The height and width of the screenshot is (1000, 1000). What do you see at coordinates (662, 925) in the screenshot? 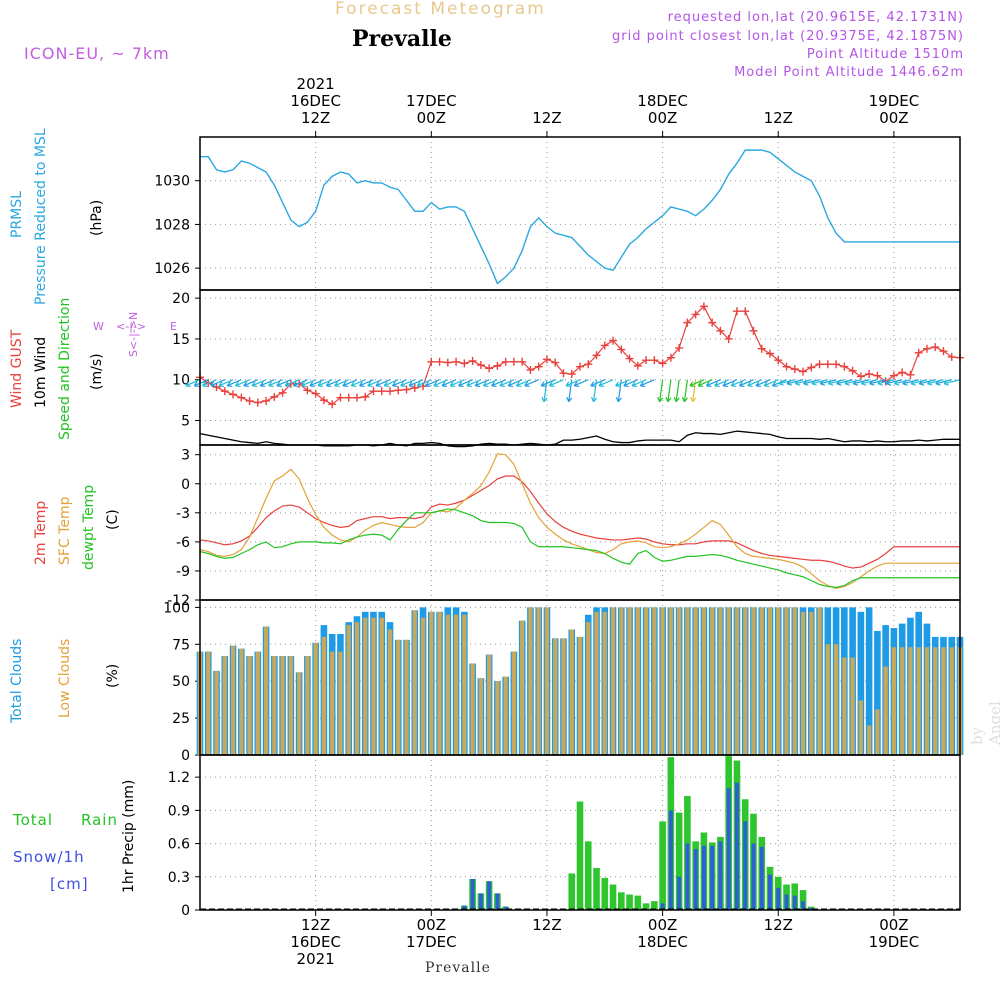
I see `time-label-bottom: 00Z` at bounding box center [662, 925].